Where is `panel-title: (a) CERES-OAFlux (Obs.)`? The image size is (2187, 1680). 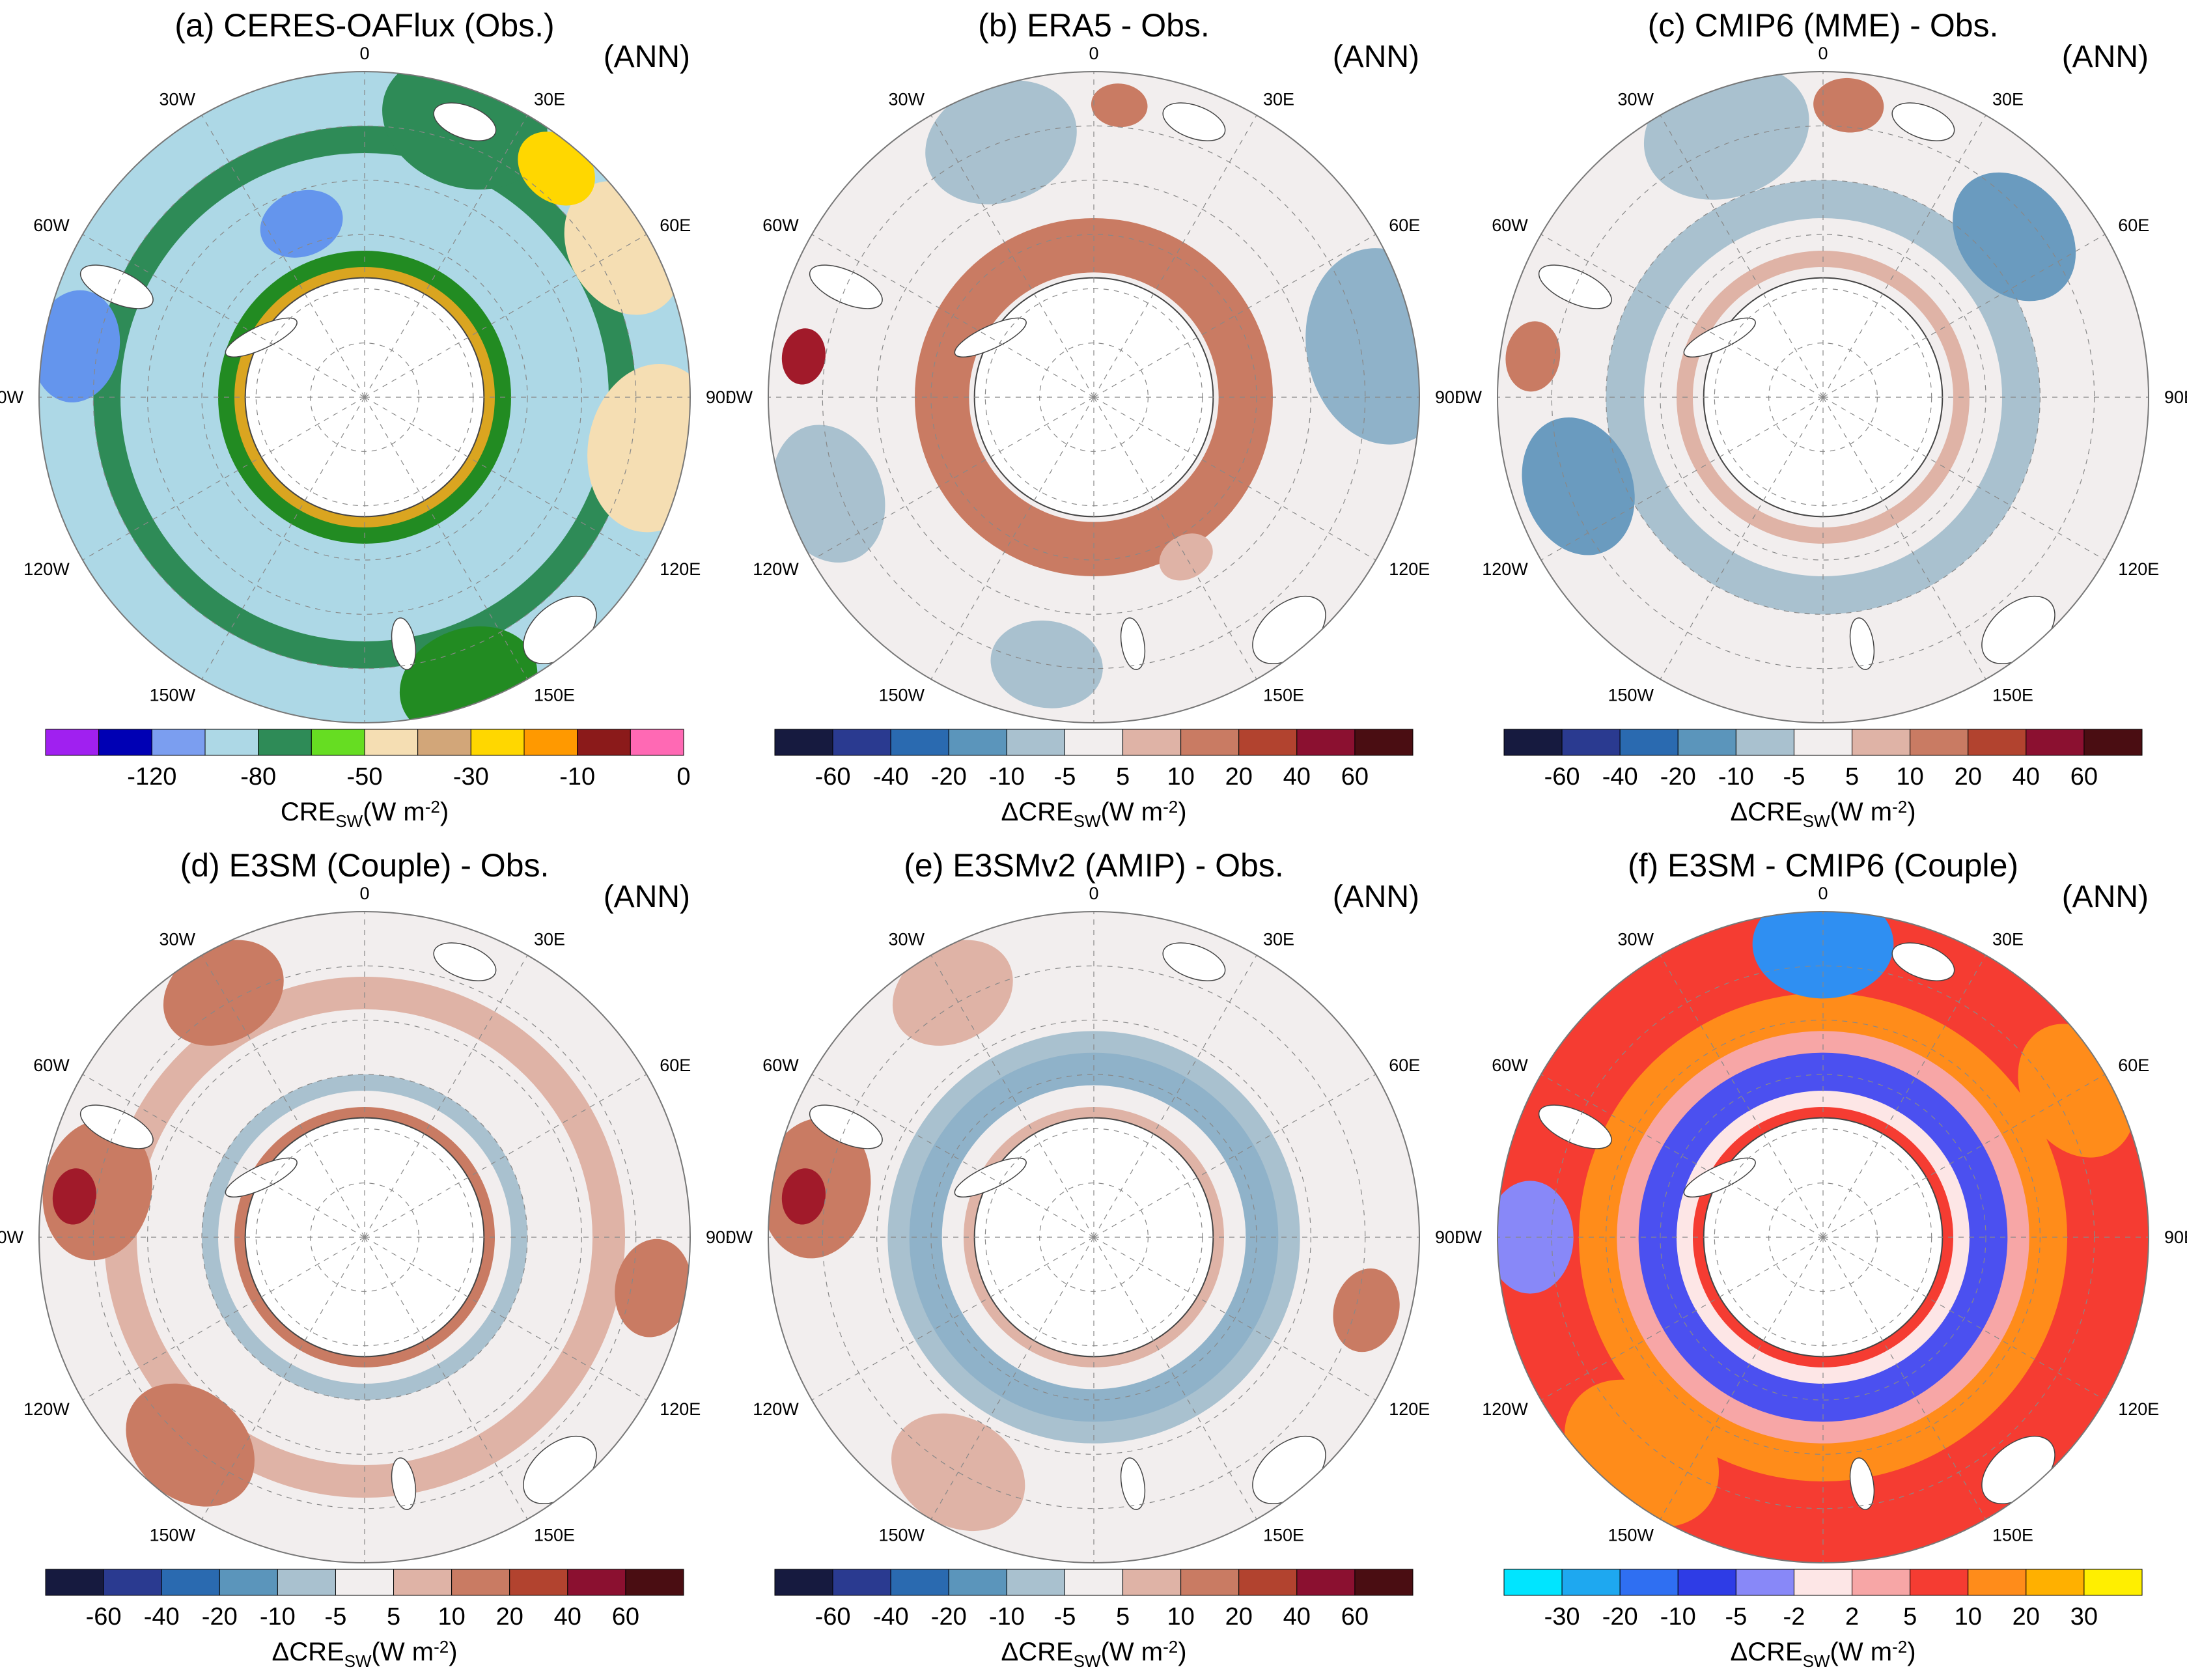
panel-title: (a) CERES-OAFlux (Obs.) is located at coordinates (364, 25).